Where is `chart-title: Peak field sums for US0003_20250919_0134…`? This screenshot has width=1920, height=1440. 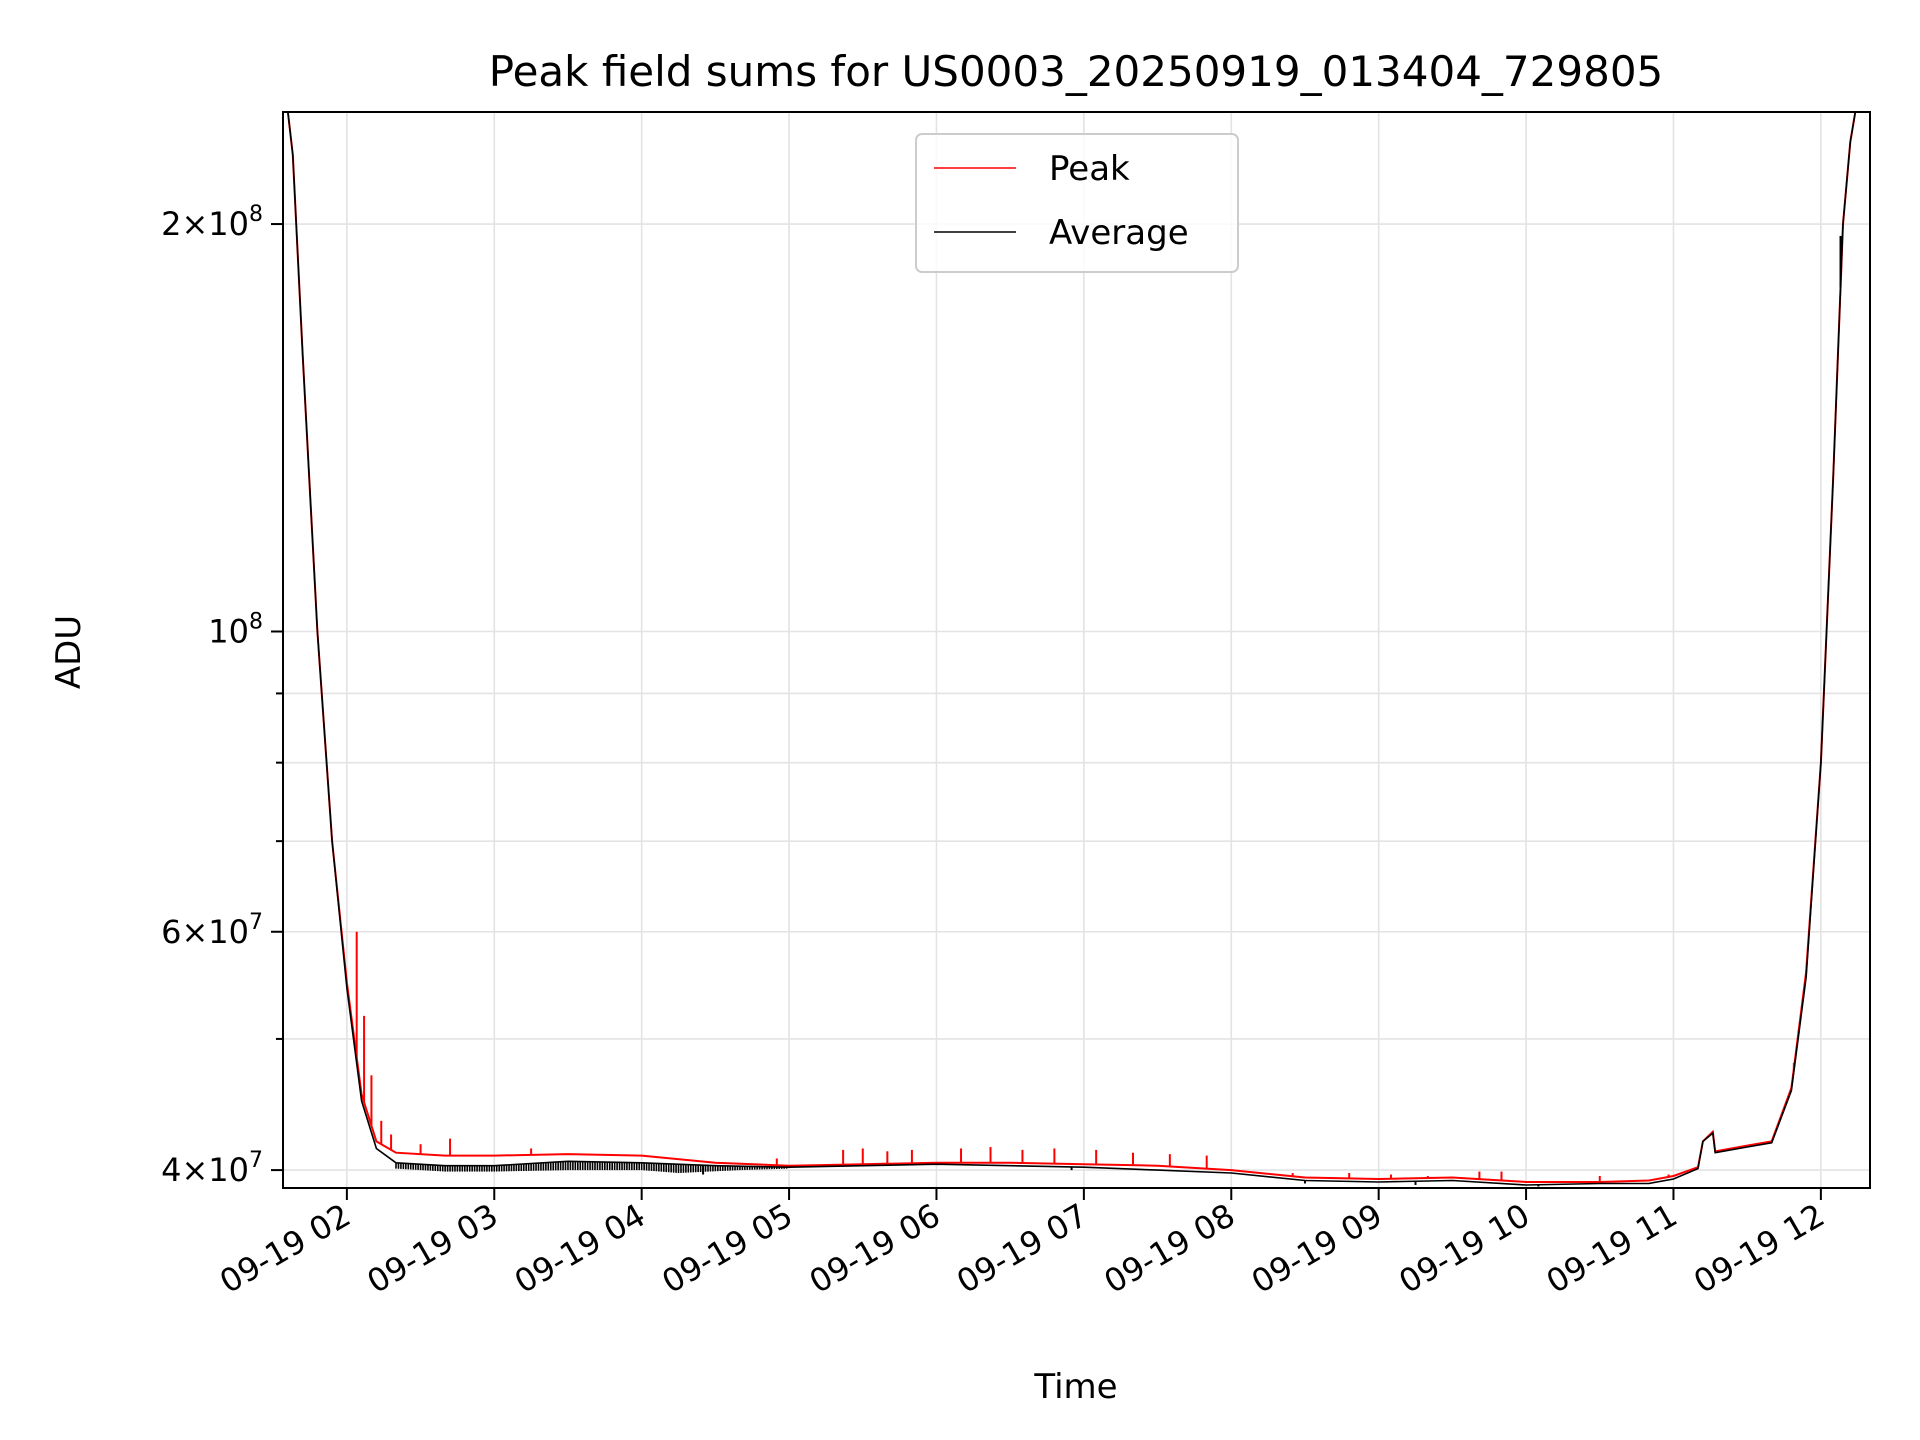
chart-title: Peak field sums for US0003_20250919_0134… is located at coordinates (1076, 71).